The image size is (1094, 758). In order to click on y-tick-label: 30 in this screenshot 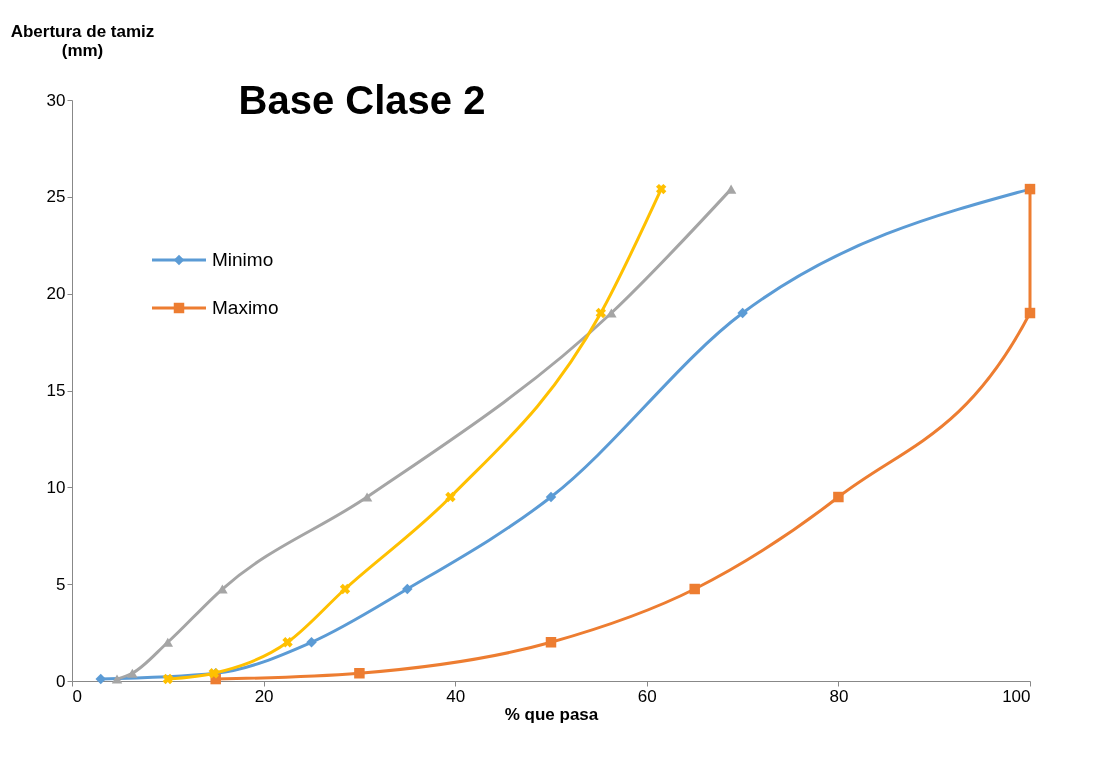, I will do `click(56, 100)`.